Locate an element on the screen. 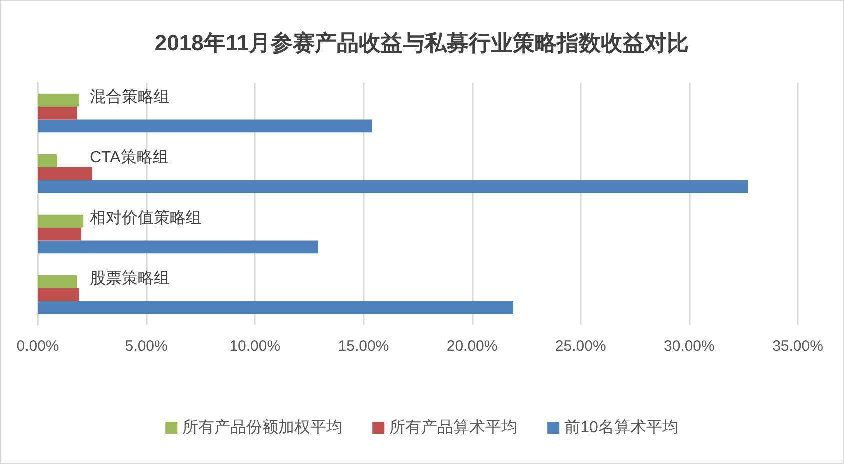 The height and width of the screenshot is (464, 844). legend-label: 所有产品份额加权平均 is located at coordinates (262, 427).